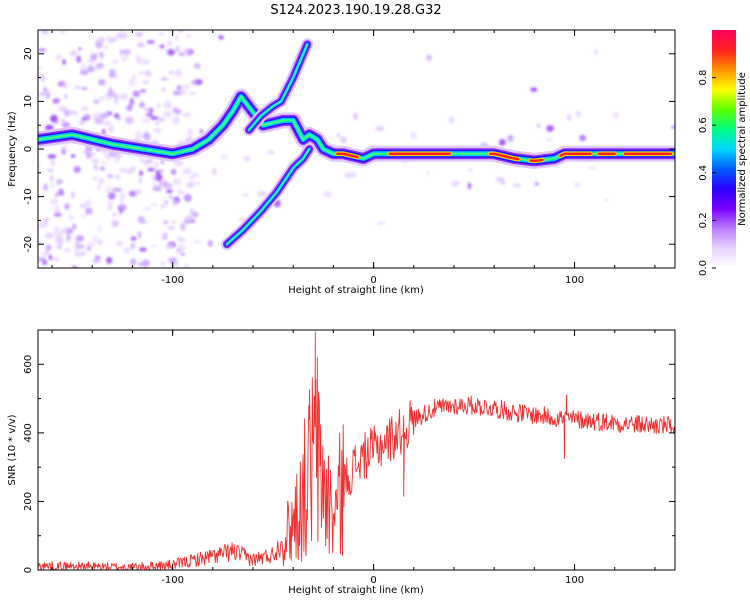  Describe the element at coordinates (28, 244) in the screenshot. I see `spectrogram-y-tick-label: -20` at that location.